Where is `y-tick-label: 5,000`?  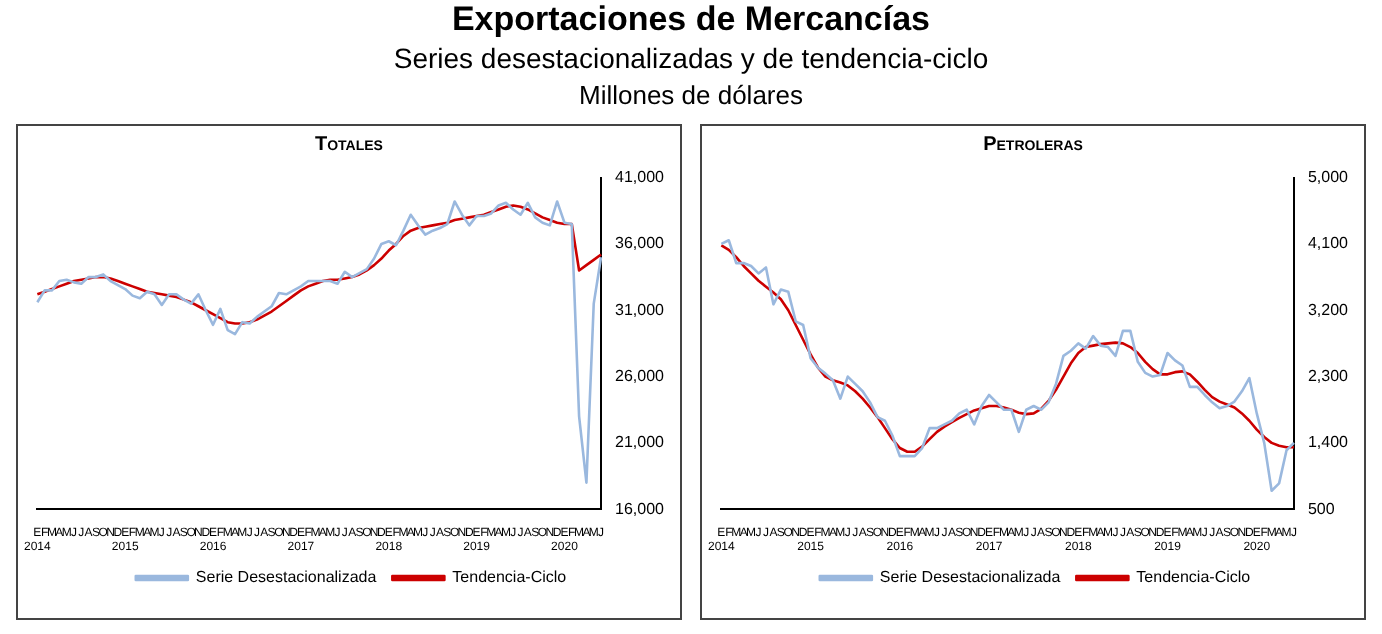 y-tick-label: 5,000 is located at coordinates (1328, 177).